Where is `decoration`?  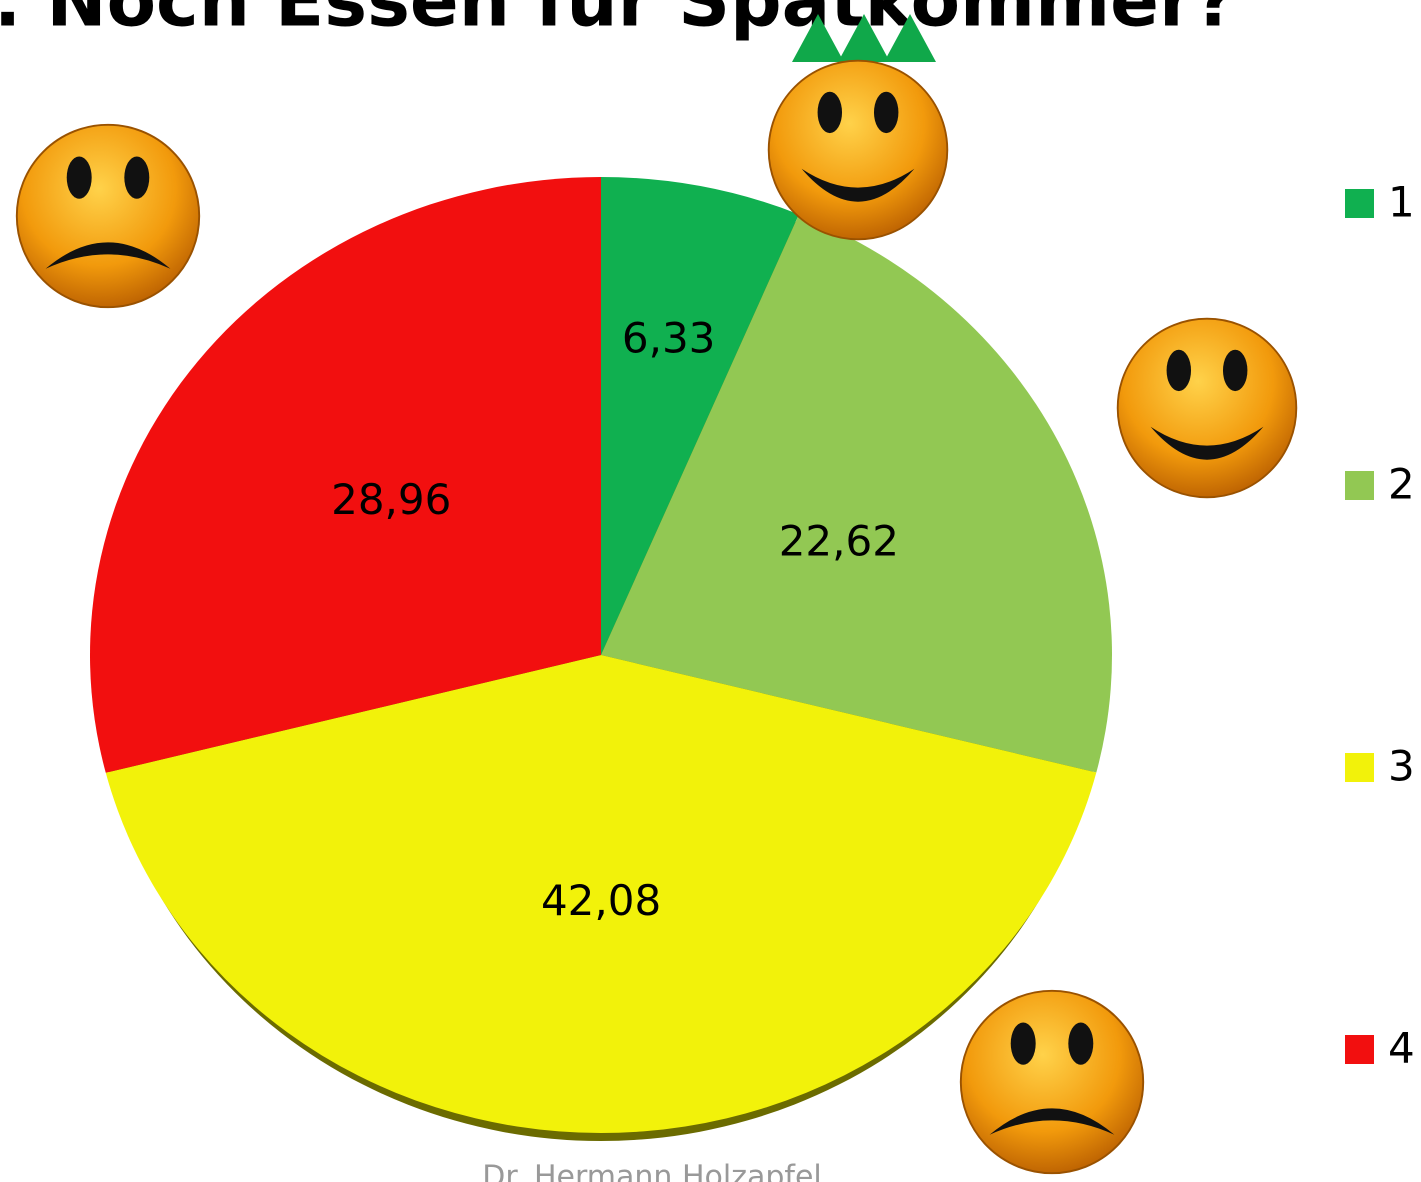
decoration is located at coordinates (864, 38).